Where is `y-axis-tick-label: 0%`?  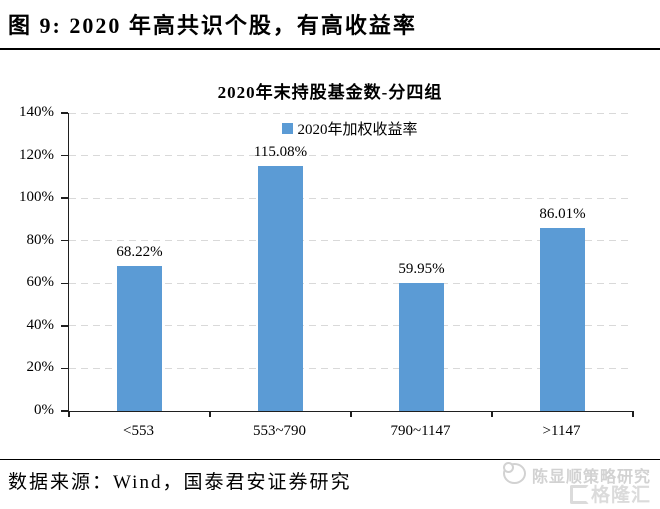 y-axis-tick-label: 0% is located at coordinates (44, 410).